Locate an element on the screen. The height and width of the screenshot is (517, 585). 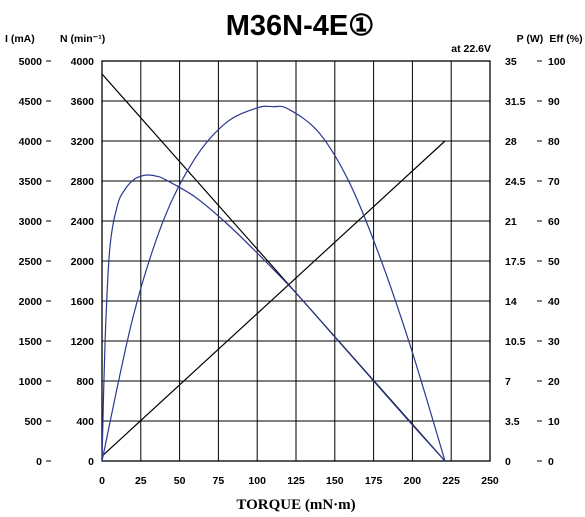
y-tick-label: 20 is located at coordinates (554, 382).